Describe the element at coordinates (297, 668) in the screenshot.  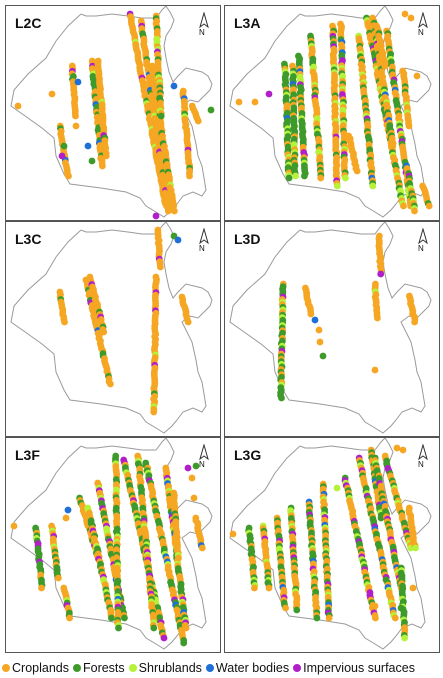
I see `impervious-surfaces-dot-icon` at that location.